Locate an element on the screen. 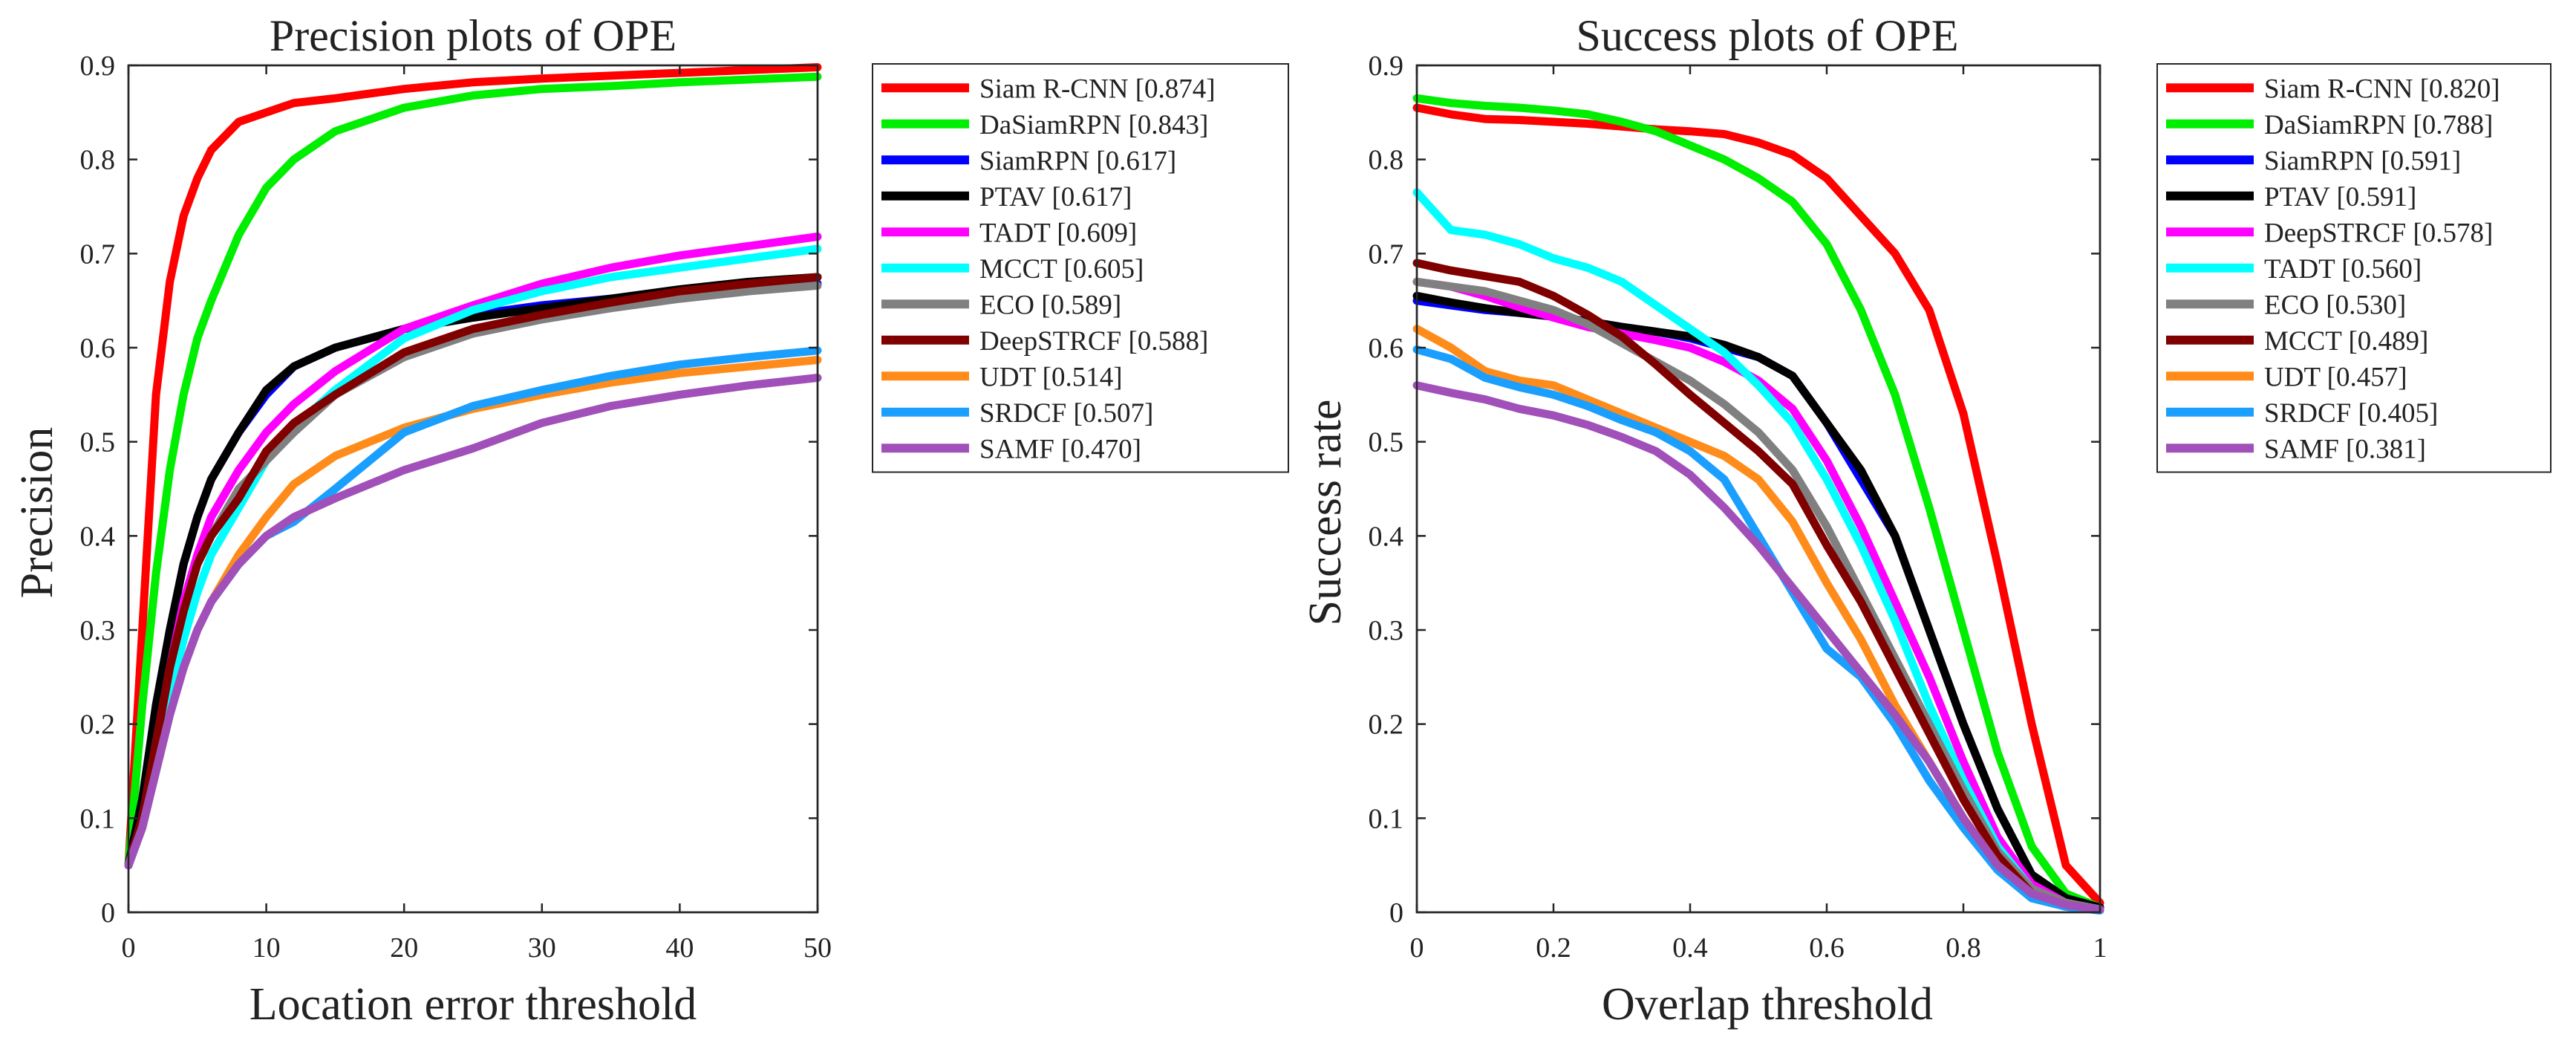  success-legend-name: PTAV is located at coordinates (2297, 197).